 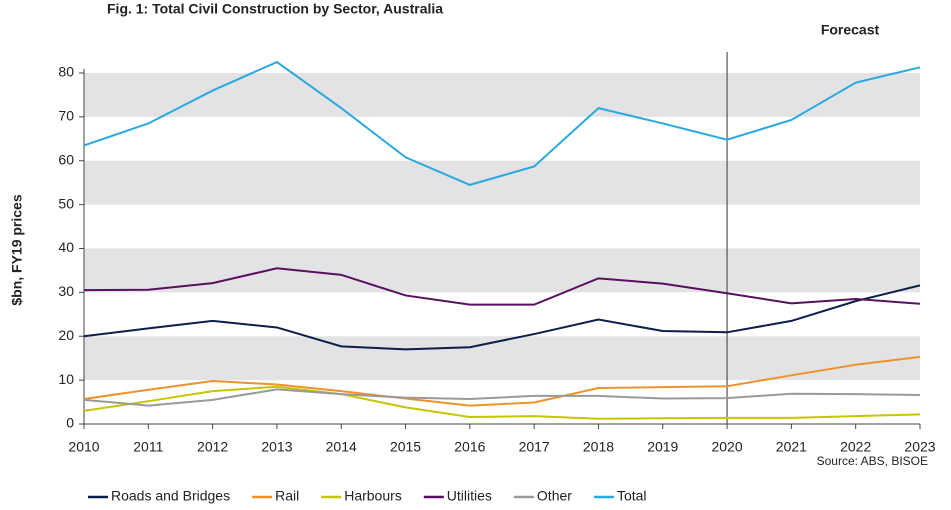 I want to click on x-tick-label: 2017, so click(x=534, y=447).